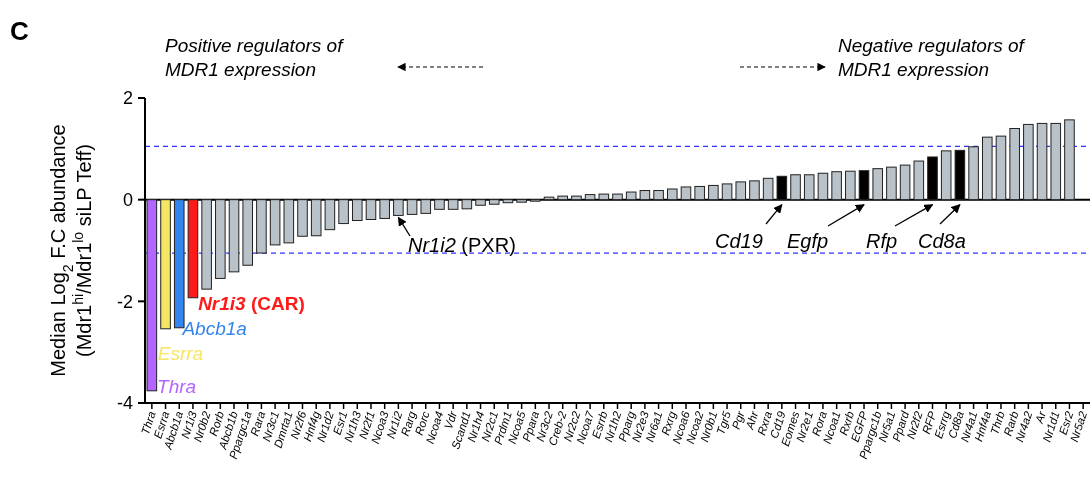  What do you see at coordinates (255, 57) in the screenshot?
I see `text: Positive regulators of MDR1 expression` at bounding box center [255, 57].